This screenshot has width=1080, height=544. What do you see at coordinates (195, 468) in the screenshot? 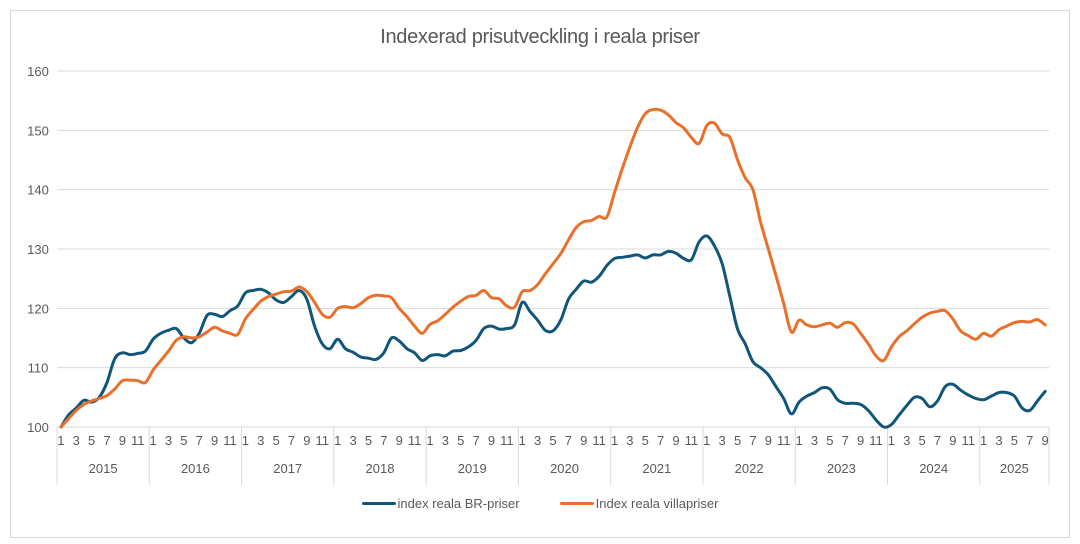
I see `year-label: 2016` at bounding box center [195, 468].